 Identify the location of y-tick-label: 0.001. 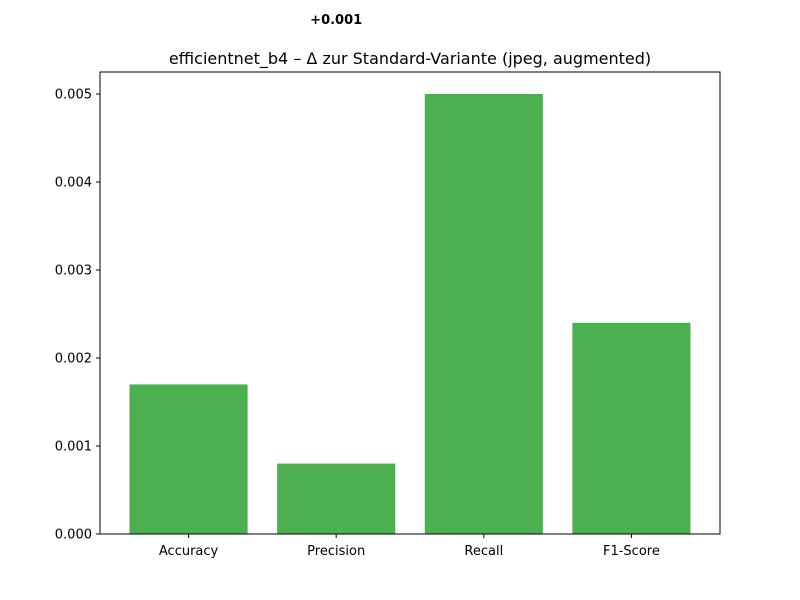
(73, 447).